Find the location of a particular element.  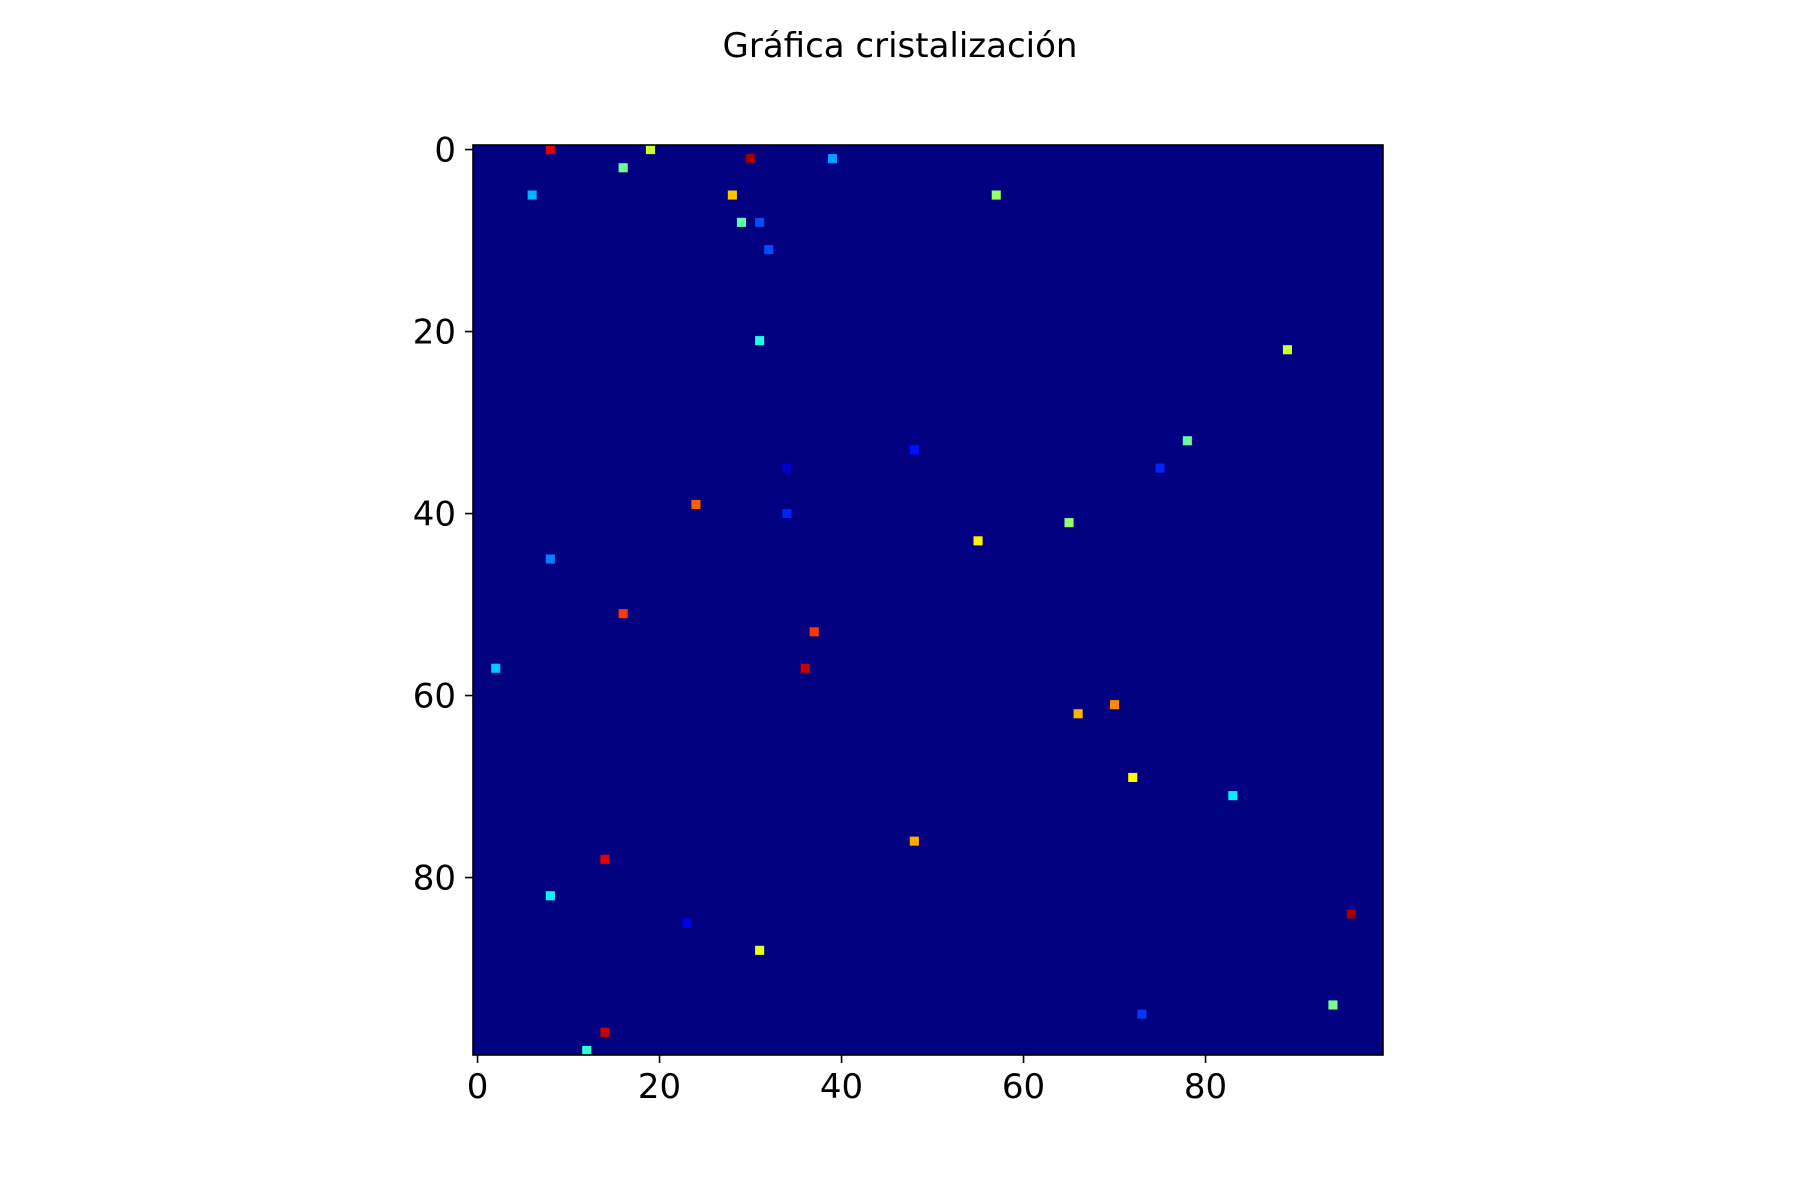

chart-title: Gráfica cristalización is located at coordinates (900, 46).